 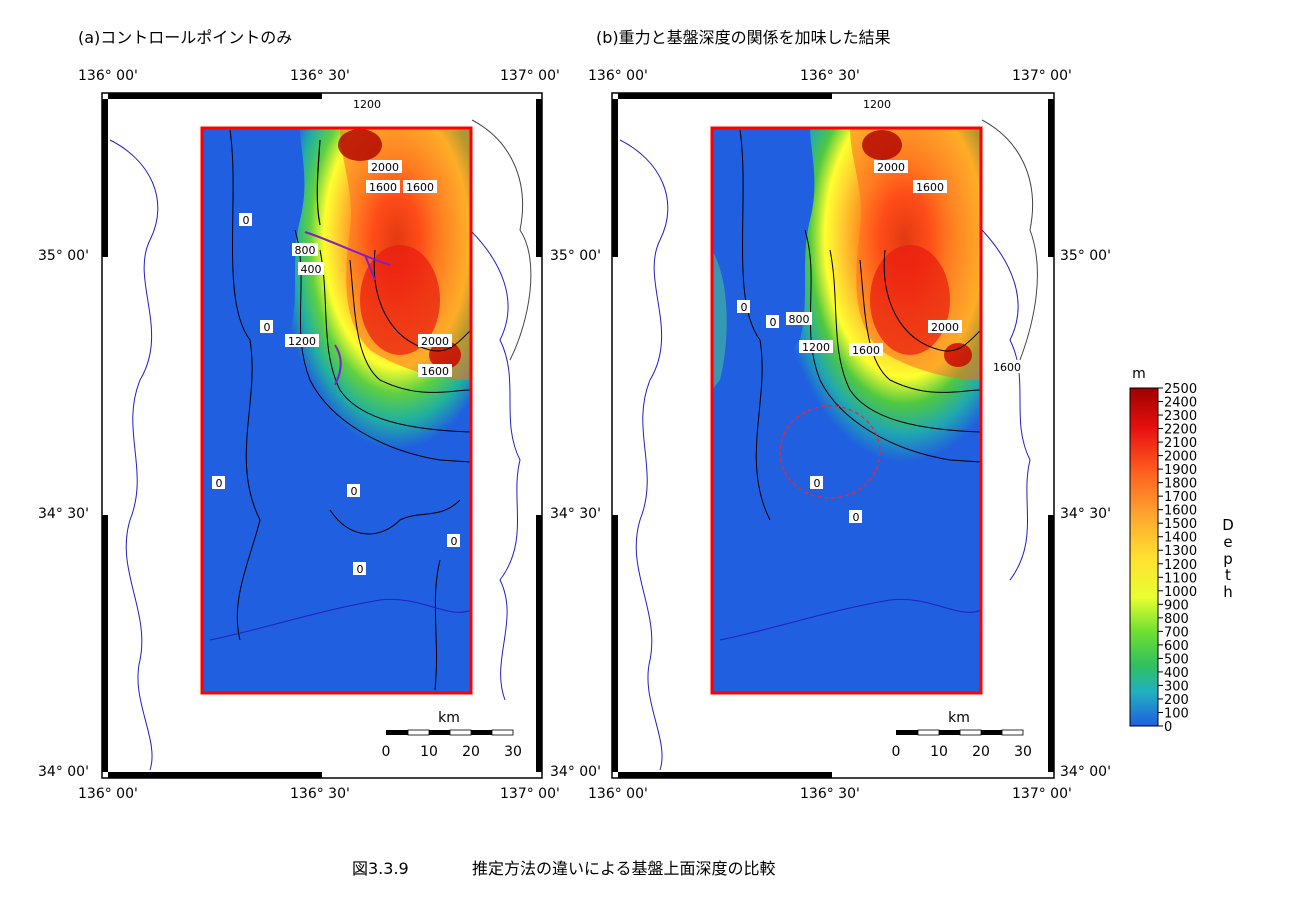 I want to click on fault-lines-a, so click(x=347, y=308).